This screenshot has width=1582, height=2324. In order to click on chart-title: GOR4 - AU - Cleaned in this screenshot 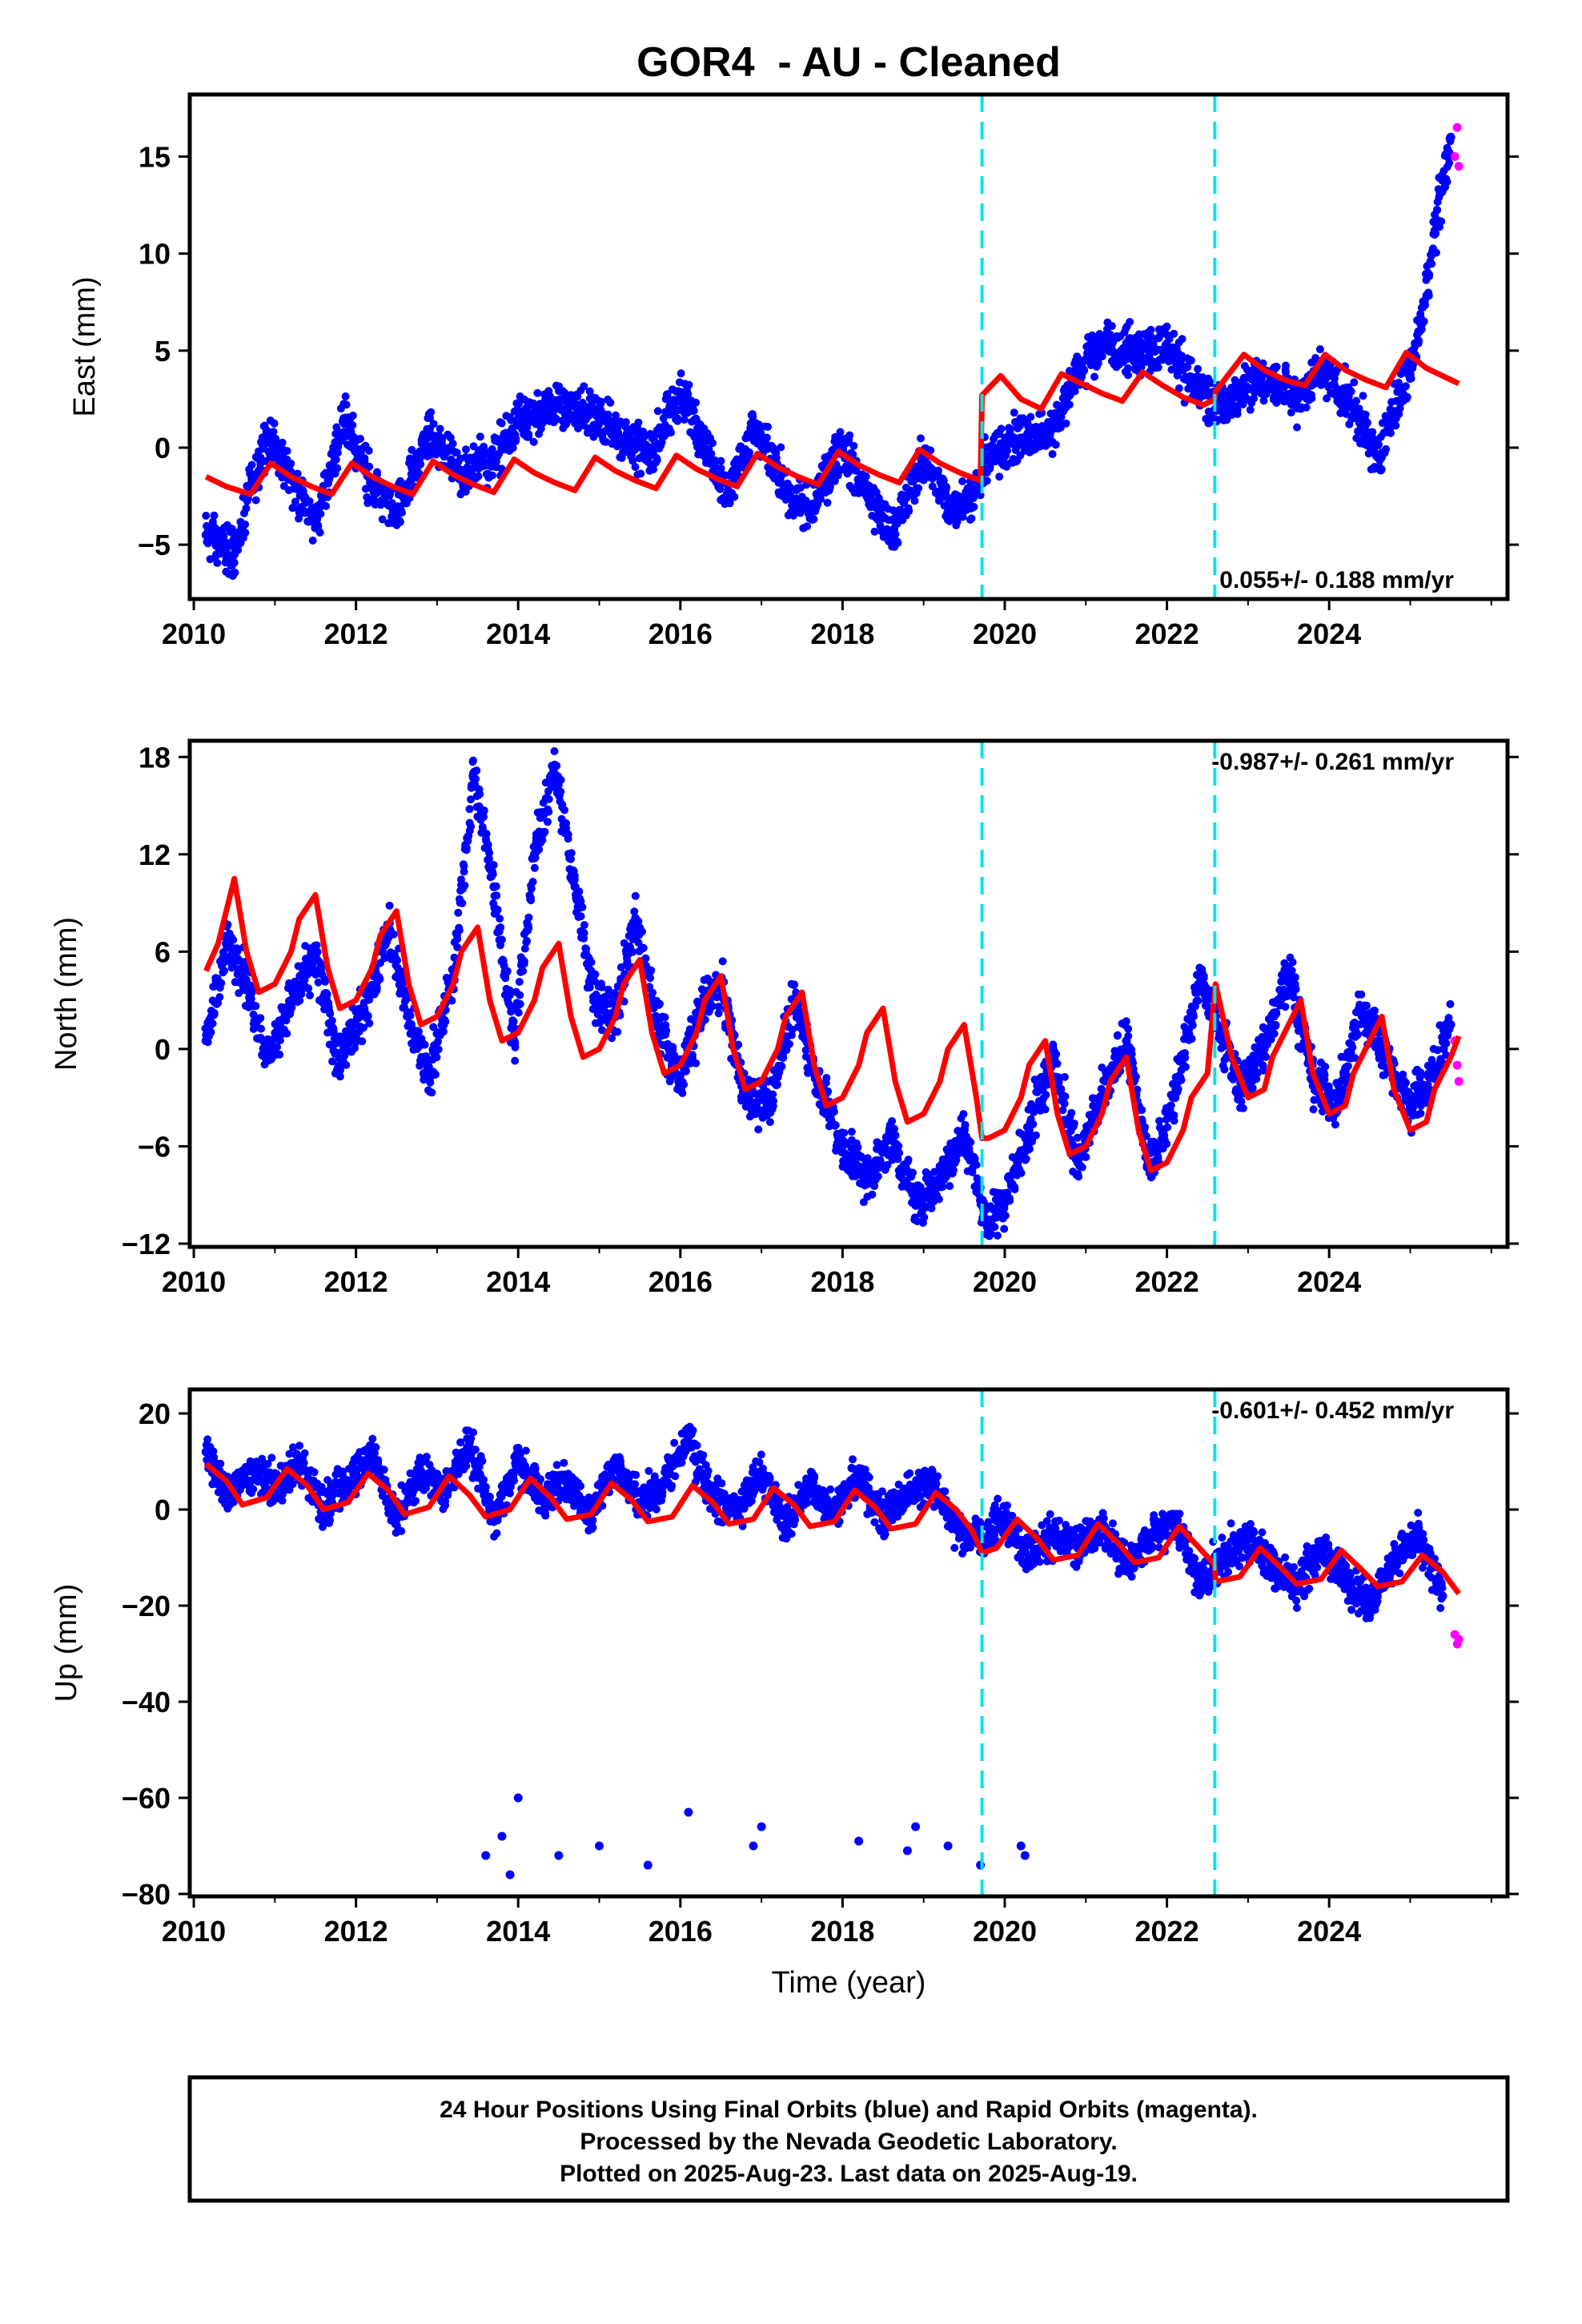, I will do `click(848, 62)`.